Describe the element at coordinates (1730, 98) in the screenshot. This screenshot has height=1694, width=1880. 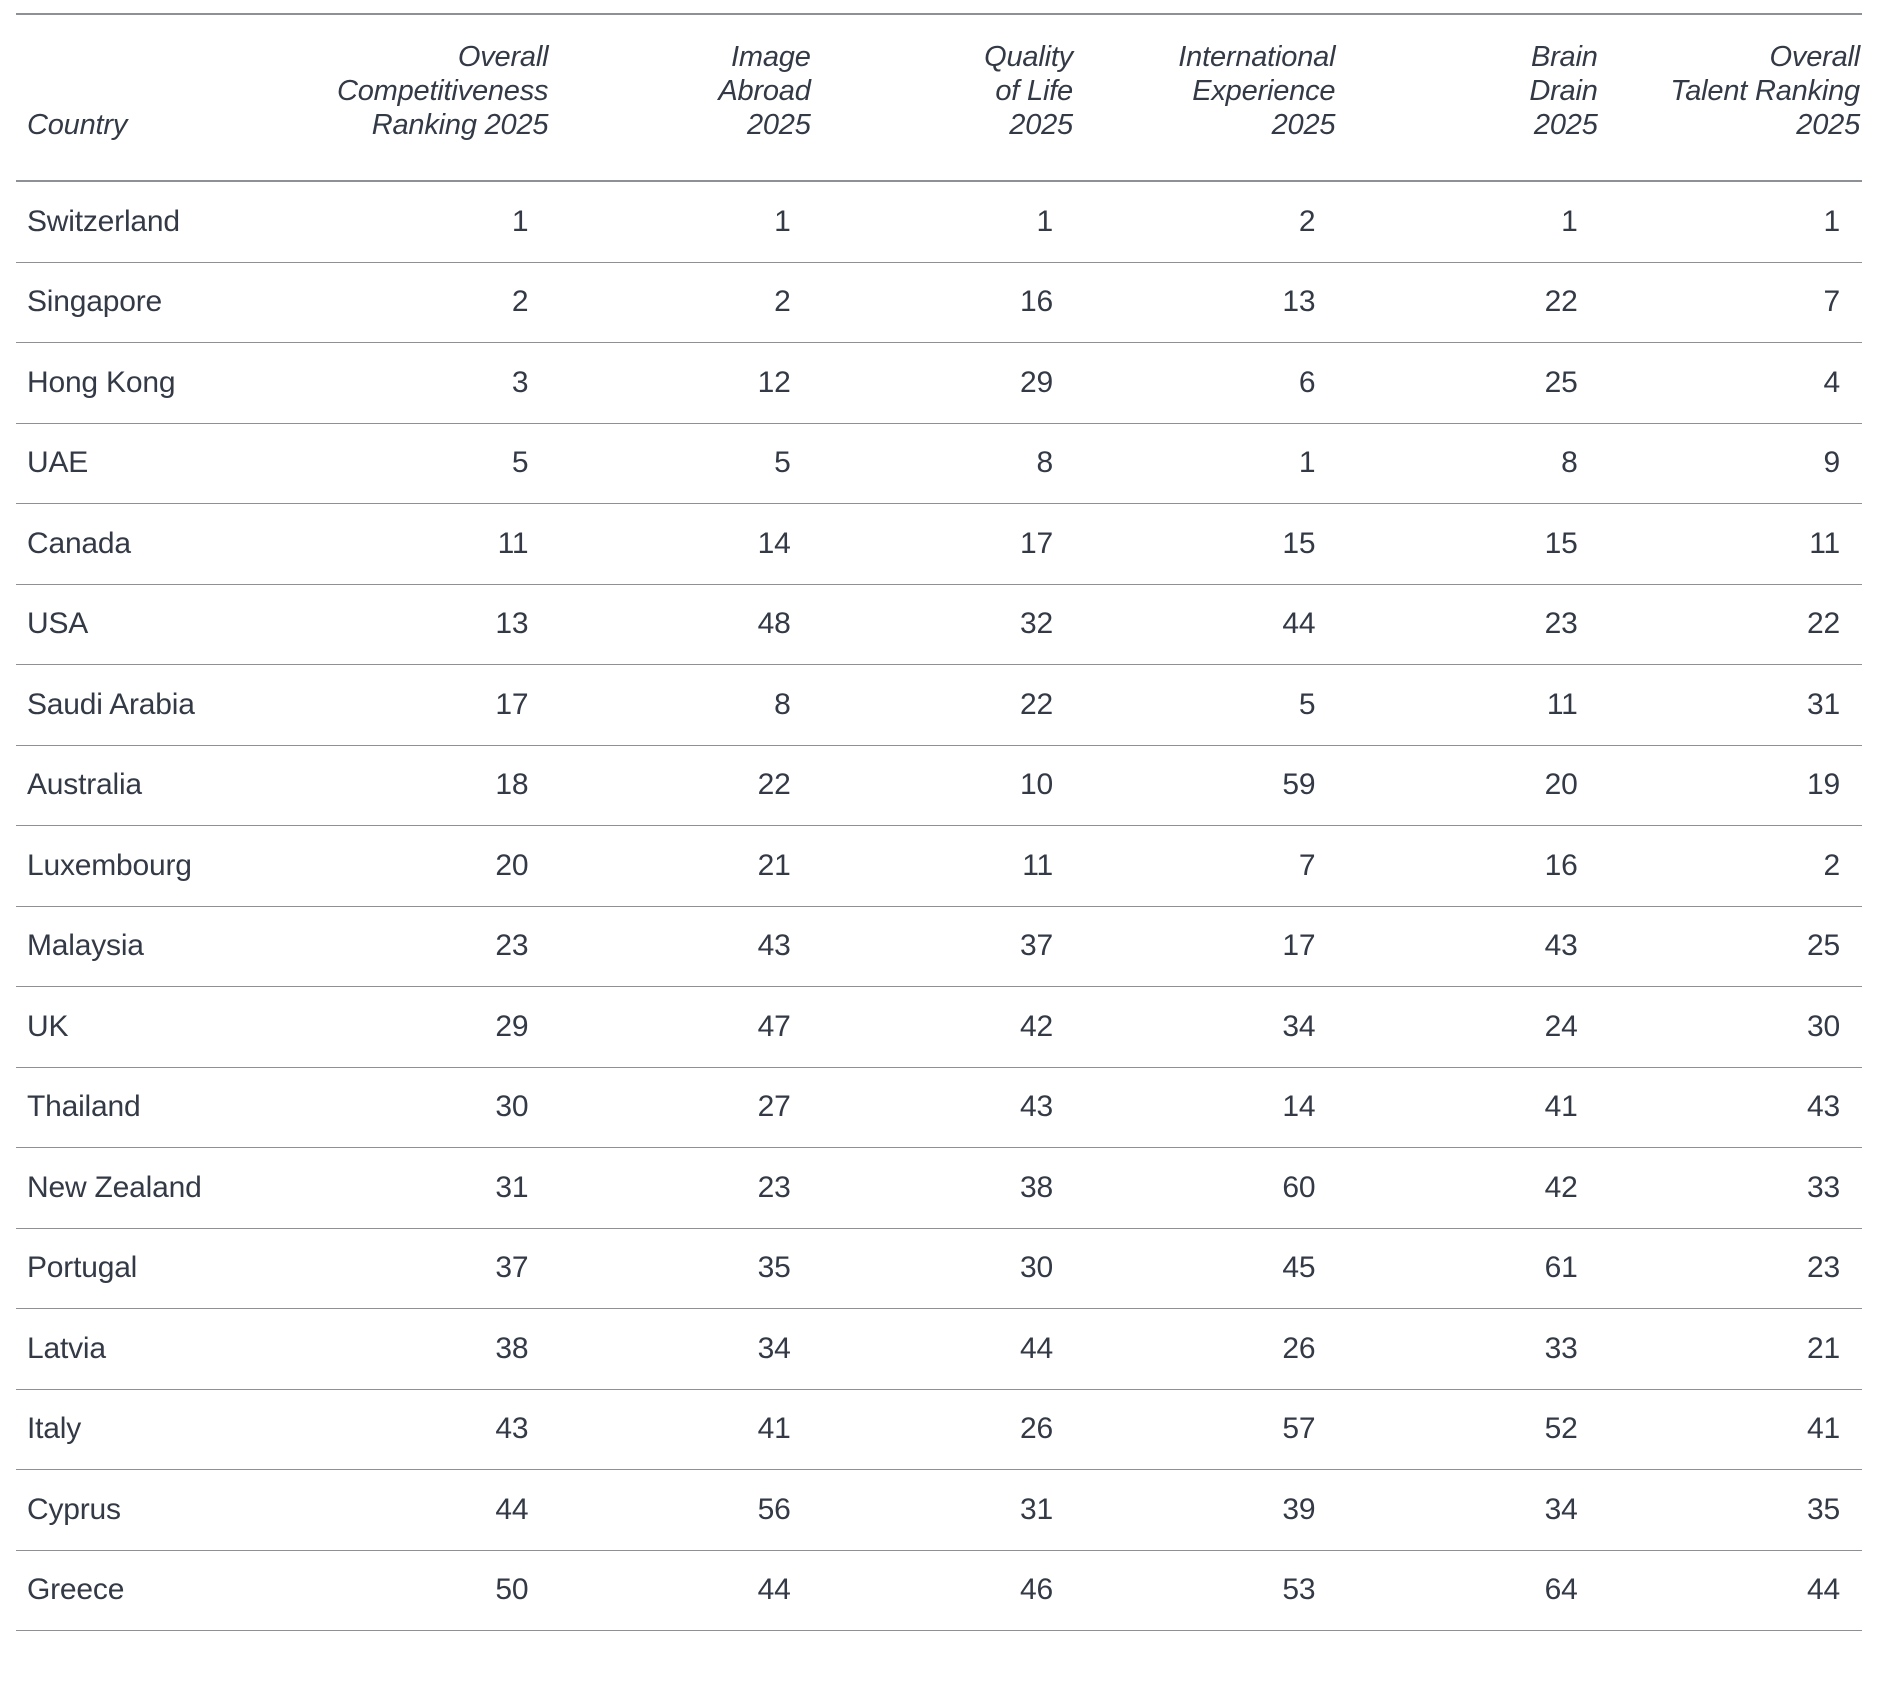
I see `col-header-overall-talent-ranking: Overall Talent Ranking 2025` at that location.